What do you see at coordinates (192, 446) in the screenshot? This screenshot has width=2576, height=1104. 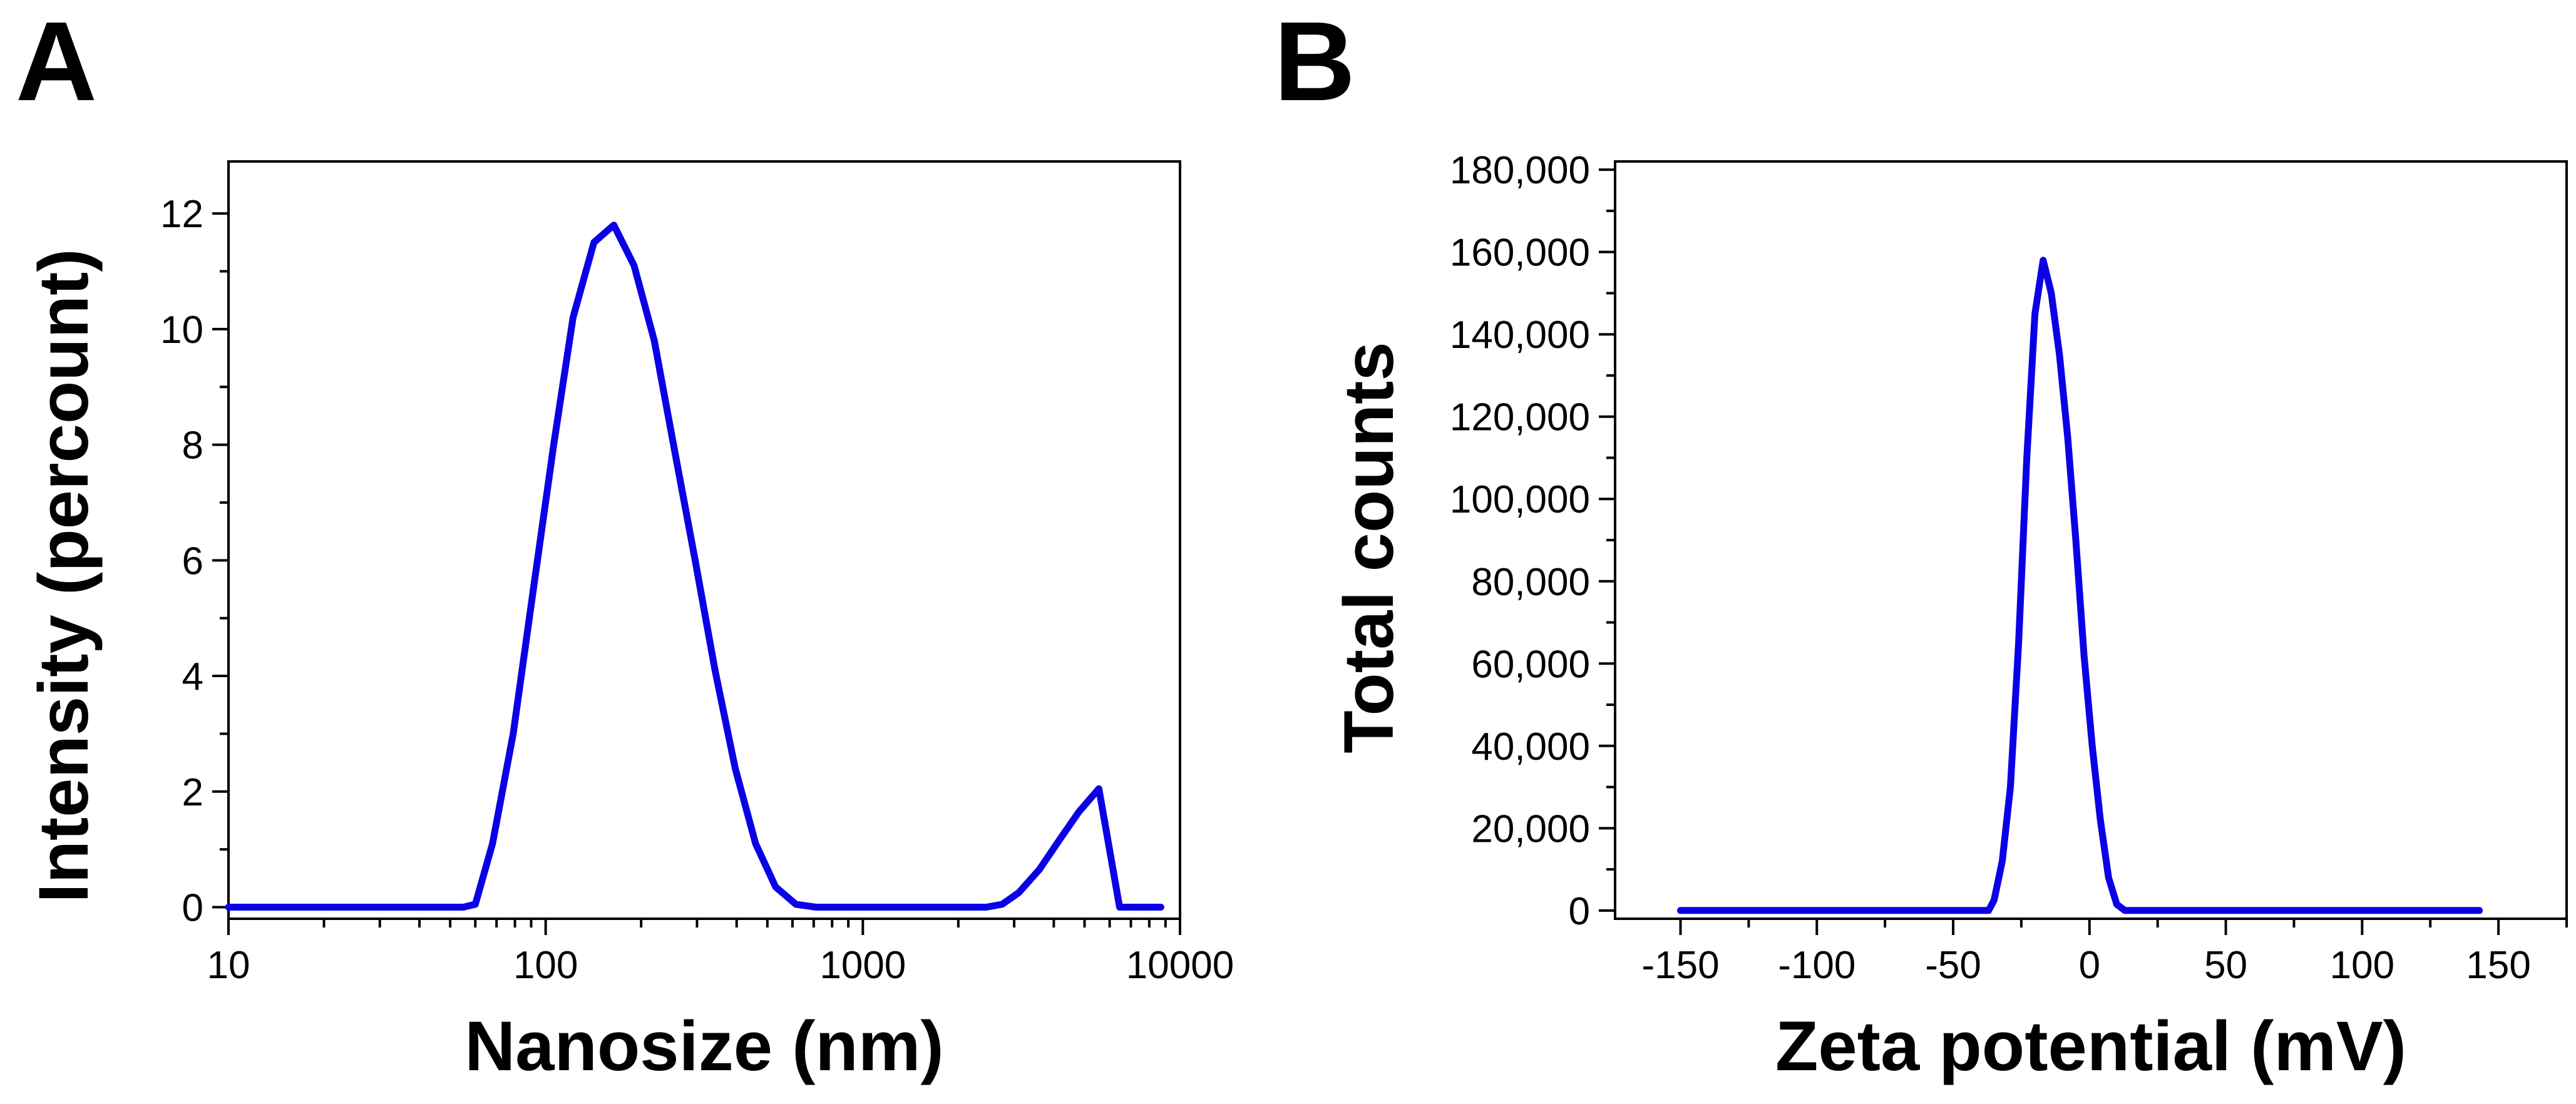 I see `y-tick-label-a: 8` at bounding box center [192, 446].